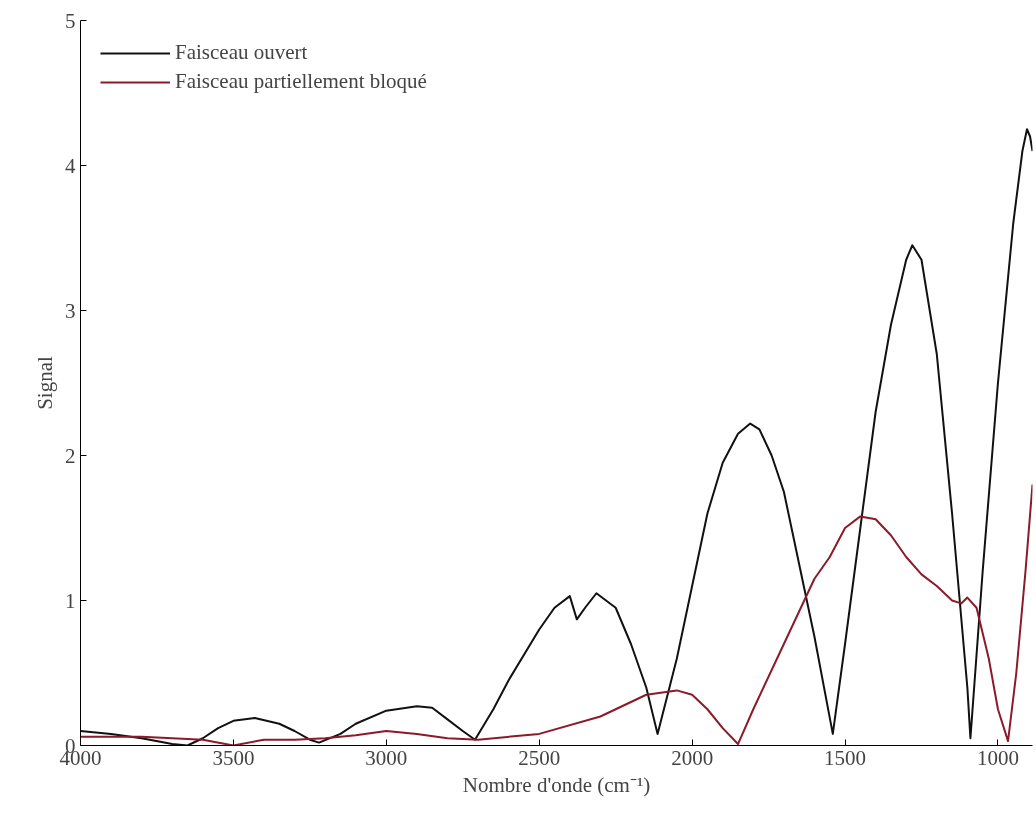 Image resolution: width=1036 pixels, height=815 pixels. I want to click on legend-label: Faisceau partiellement bloqué, so click(301, 81).